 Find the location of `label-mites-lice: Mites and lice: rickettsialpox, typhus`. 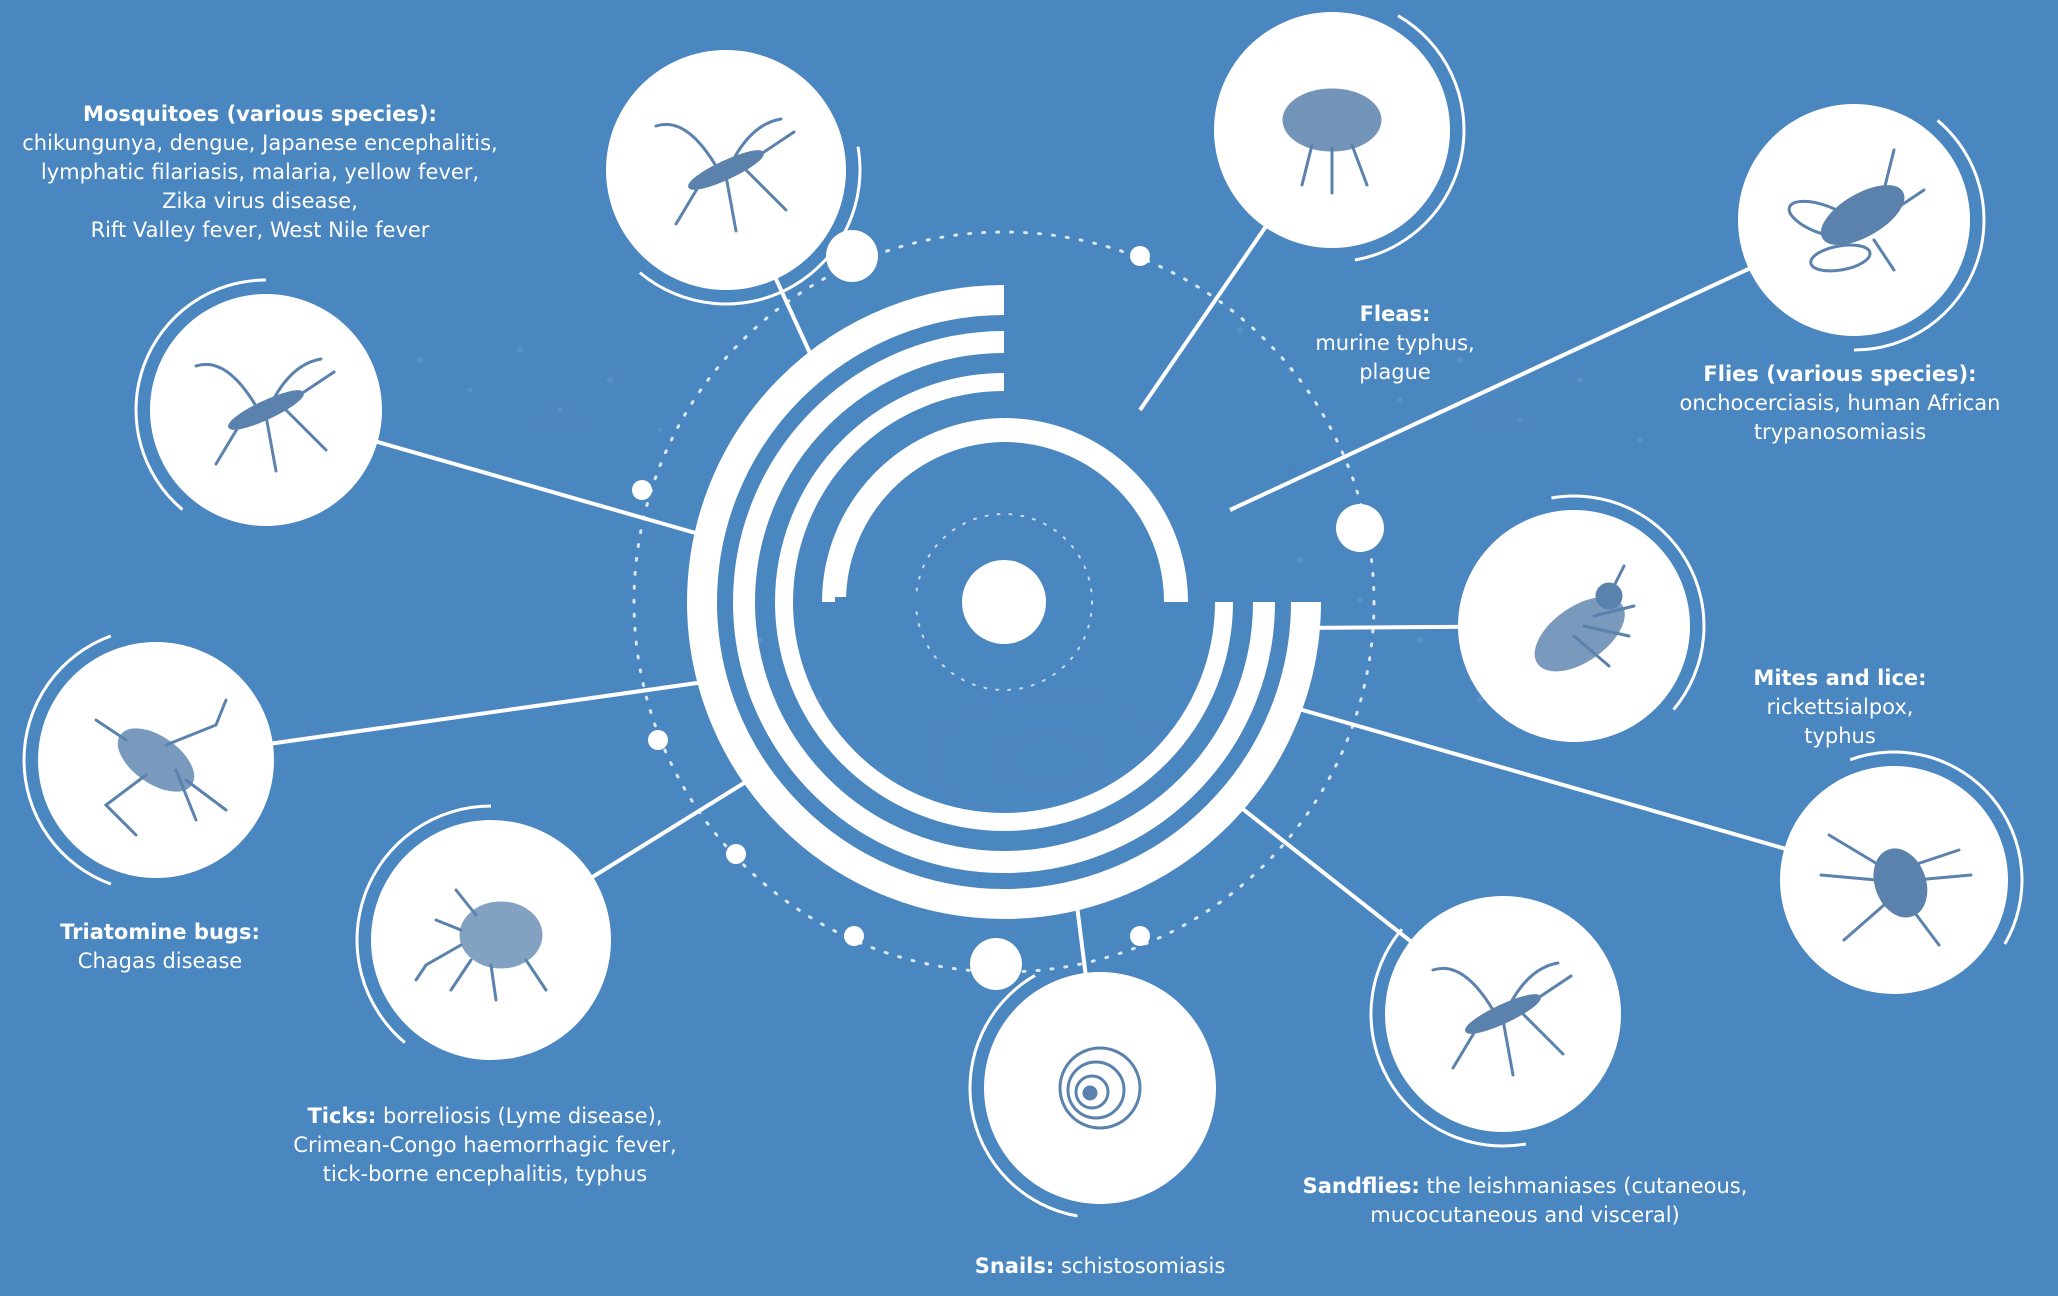

label-mites-lice: Mites and lice: rickettsialpox, typhus is located at coordinates (1840, 707).